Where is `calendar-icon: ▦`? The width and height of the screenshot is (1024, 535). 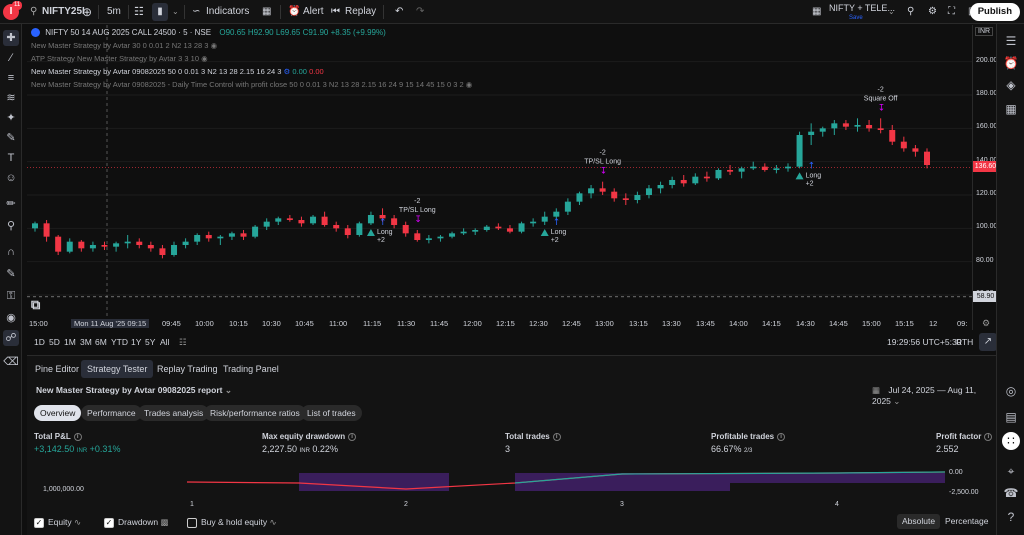 calendar-icon: ▦ is located at coordinates (1011, 109).